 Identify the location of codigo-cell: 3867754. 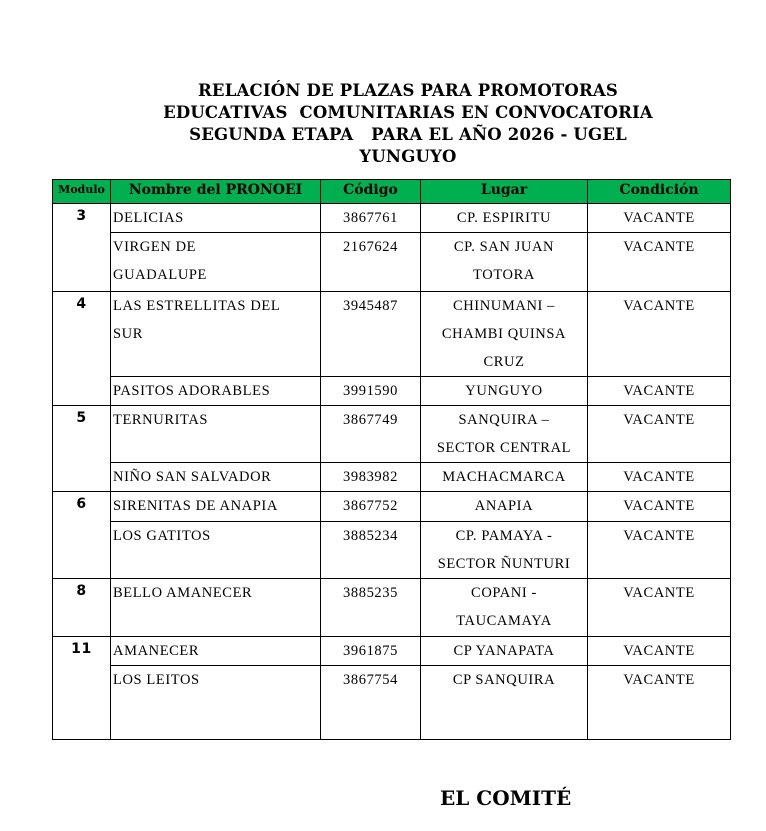
(370, 702).